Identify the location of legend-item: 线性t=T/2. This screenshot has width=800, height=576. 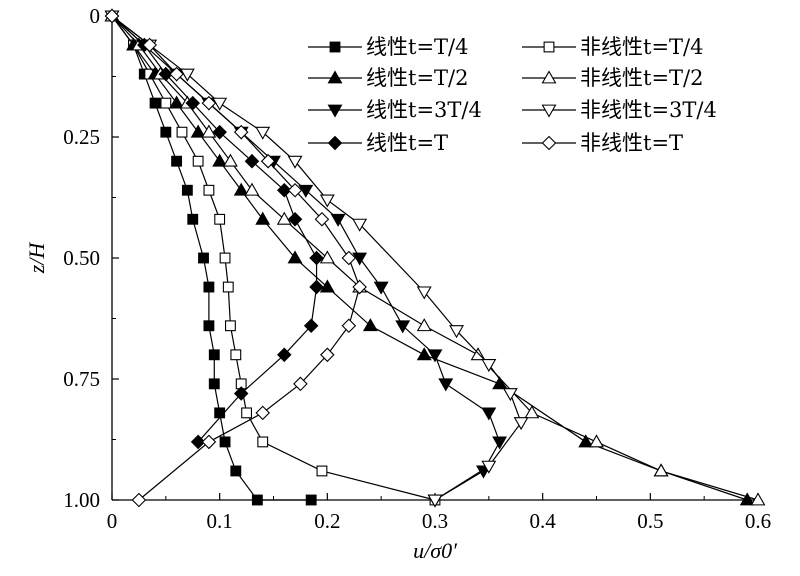
(388, 78).